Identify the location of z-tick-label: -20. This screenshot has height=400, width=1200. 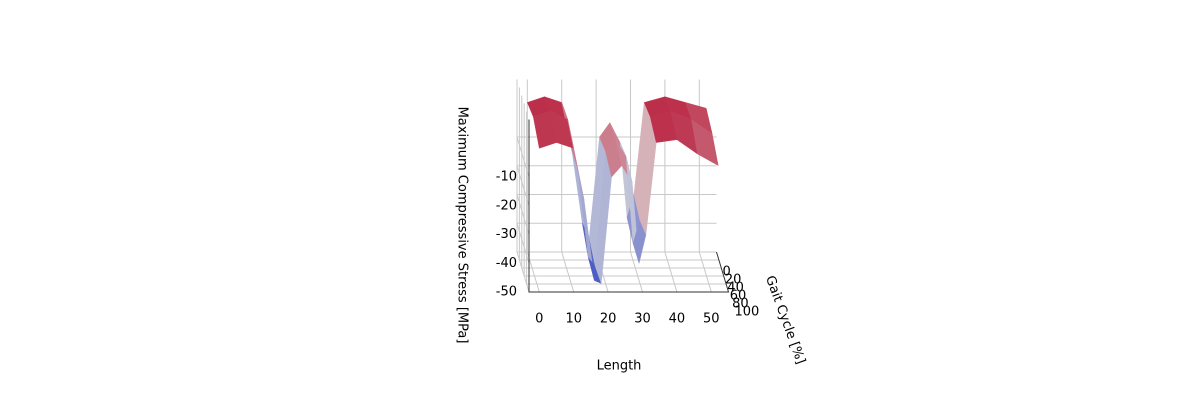
(506, 205).